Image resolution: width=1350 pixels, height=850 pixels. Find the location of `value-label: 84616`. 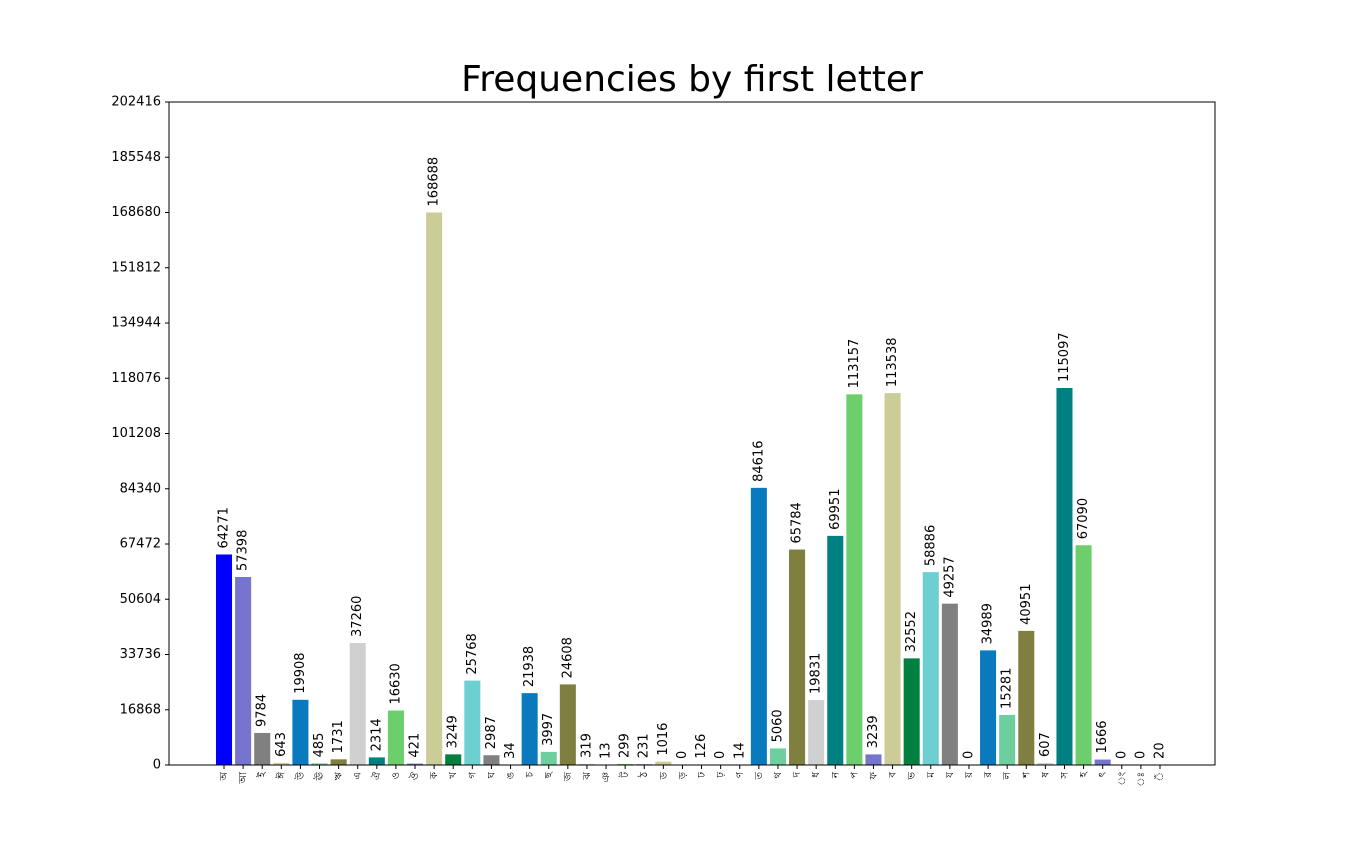

value-label: 84616 is located at coordinates (758, 460).